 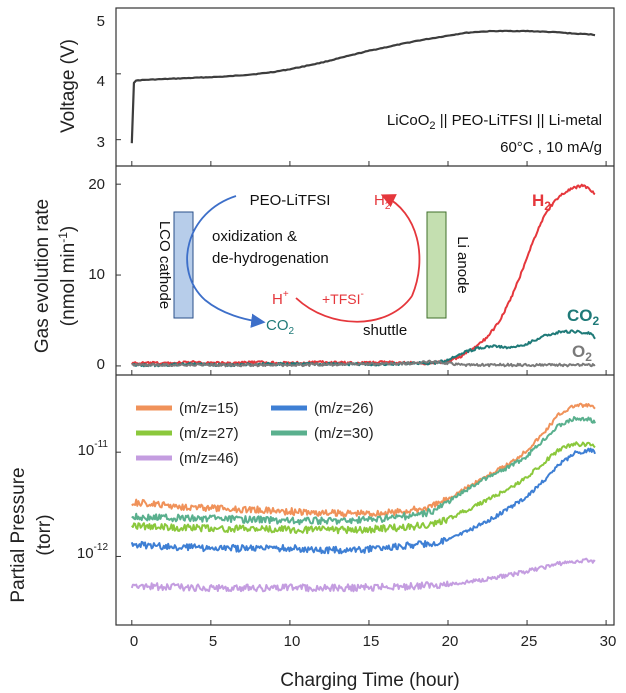 What do you see at coordinates (343, 298) in the screenshot?
I see `tfsi-label: +TFSI-` at bounding box center [343, 298].